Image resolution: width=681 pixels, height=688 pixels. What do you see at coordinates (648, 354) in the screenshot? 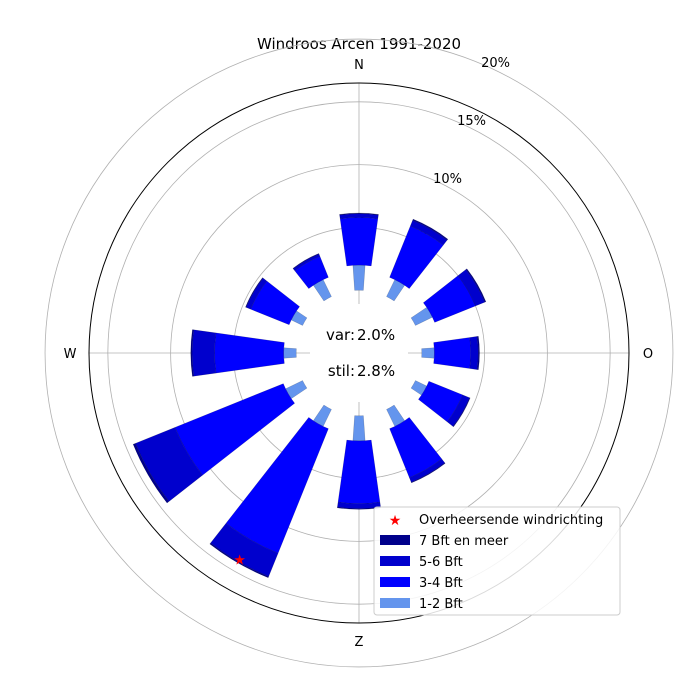
I see `label-east: O` at bounding box center [648, 354].